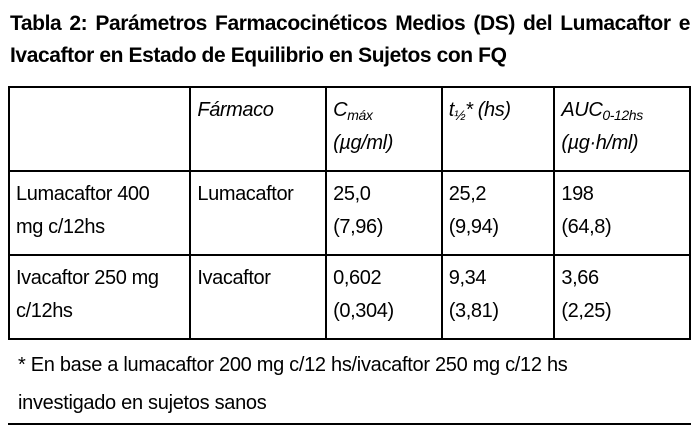 The image size is (699, 432). Describe the element at coordinates (258, 213) in the screenshot. I see `data-cell: Lumacaftor` at that location.